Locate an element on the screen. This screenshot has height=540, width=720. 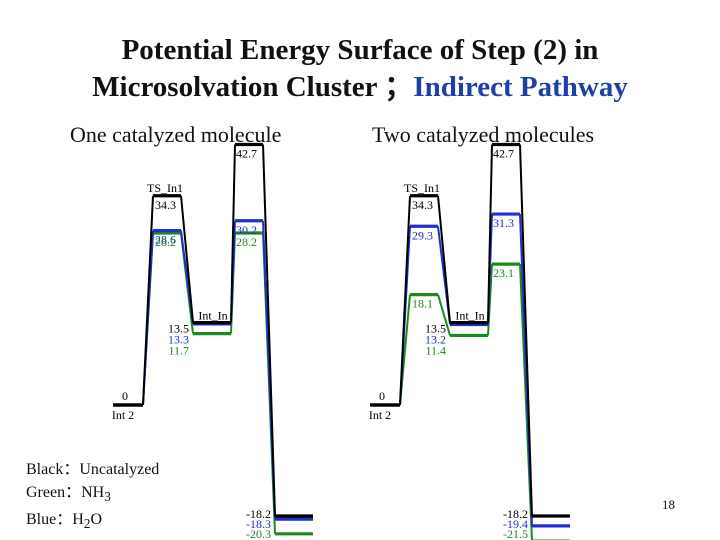
value-label-nh3-3: 23.1 is located at coordinates (503, 273).